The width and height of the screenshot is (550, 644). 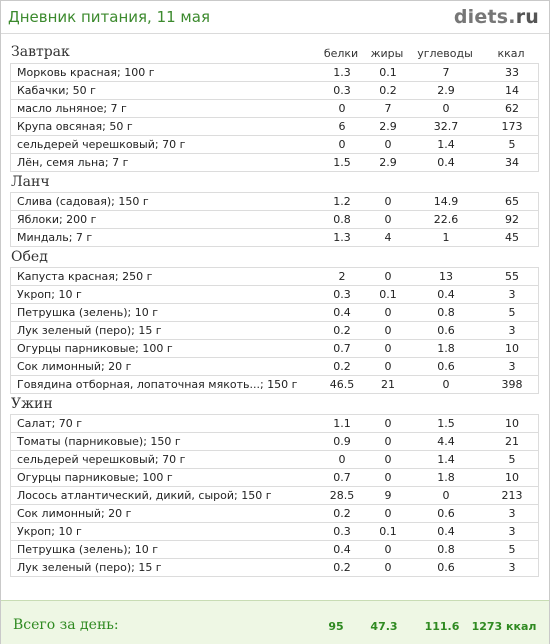 I want to click on food-fat: 0.2, so click(x=388, y=90).